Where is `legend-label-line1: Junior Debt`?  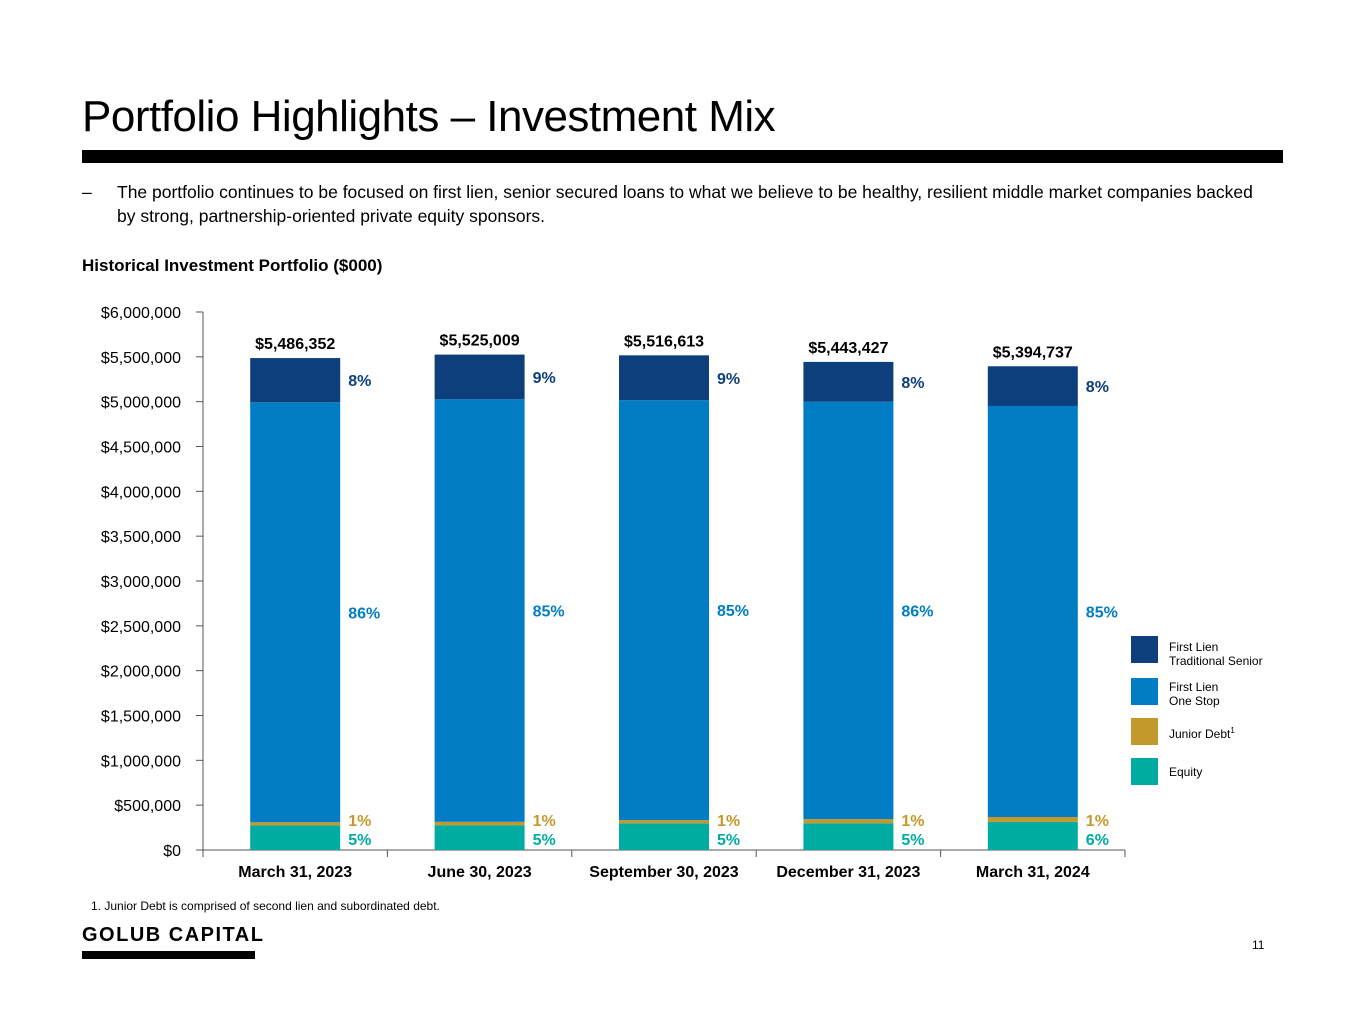
legend-label-line1: Junior Debt is located at coordinates (1200, 734).